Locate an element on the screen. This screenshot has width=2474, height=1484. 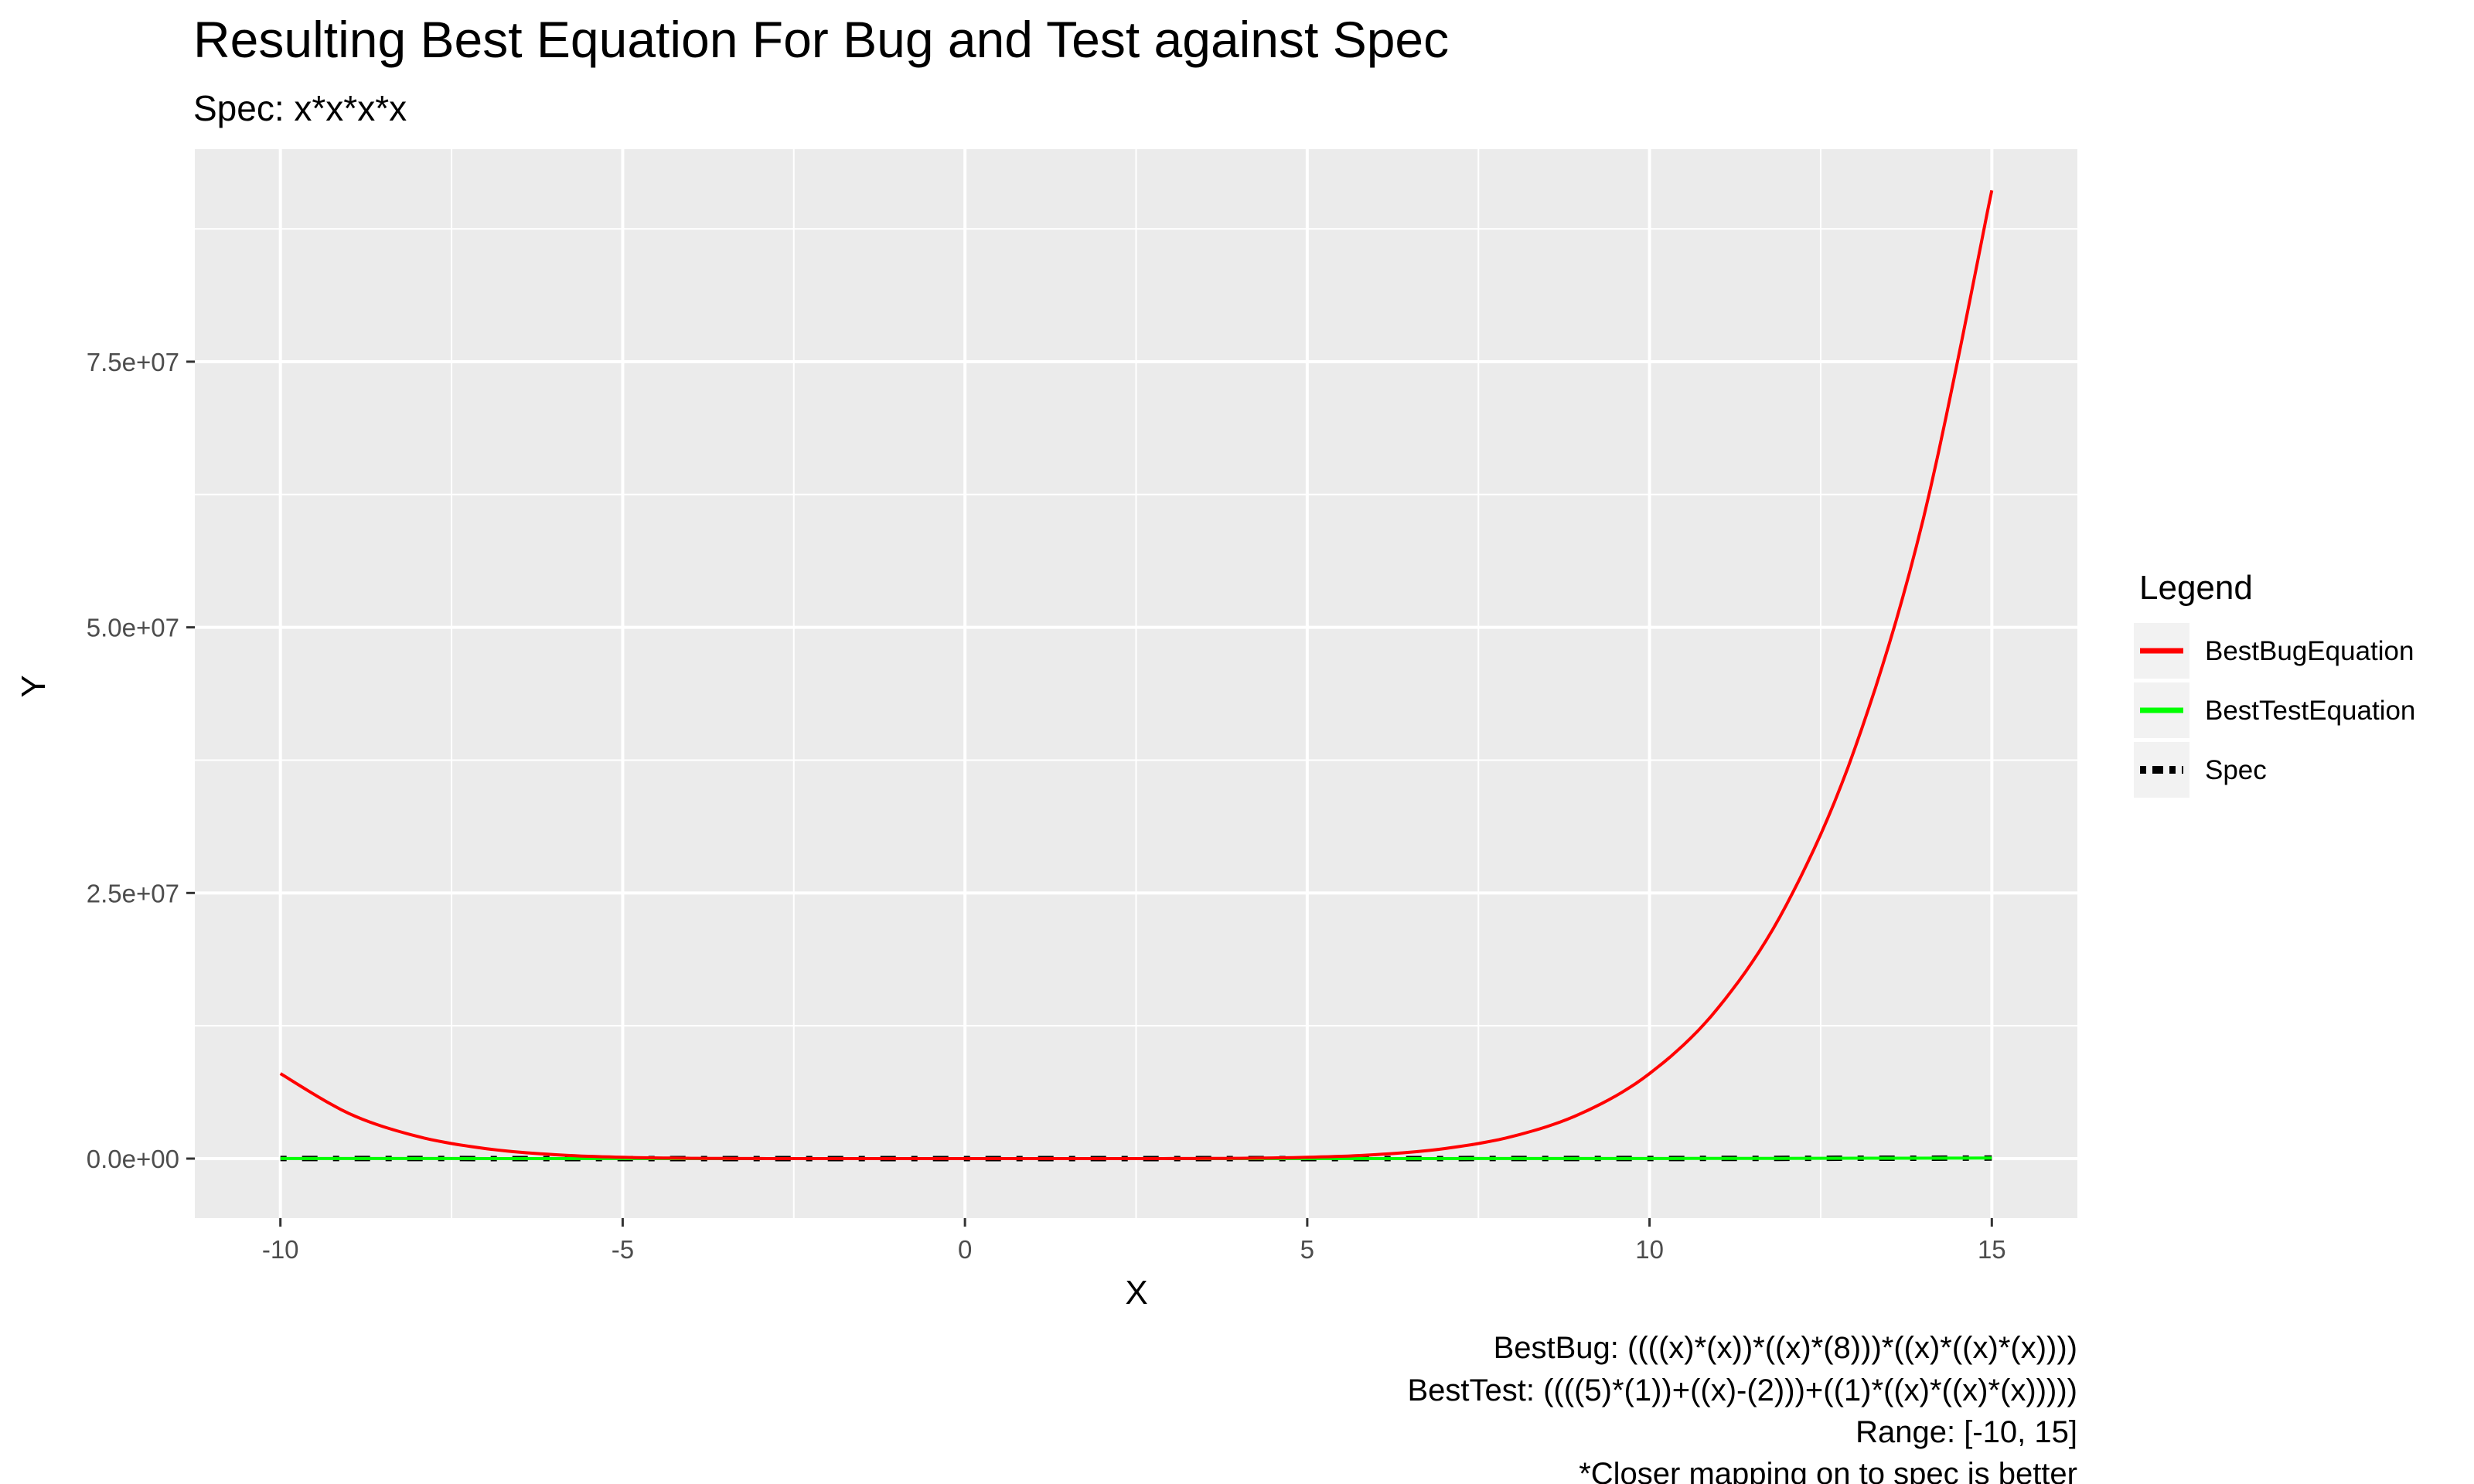
chart-subtitle: Spec: x*x*x*x is located at coordinates (300, 108).